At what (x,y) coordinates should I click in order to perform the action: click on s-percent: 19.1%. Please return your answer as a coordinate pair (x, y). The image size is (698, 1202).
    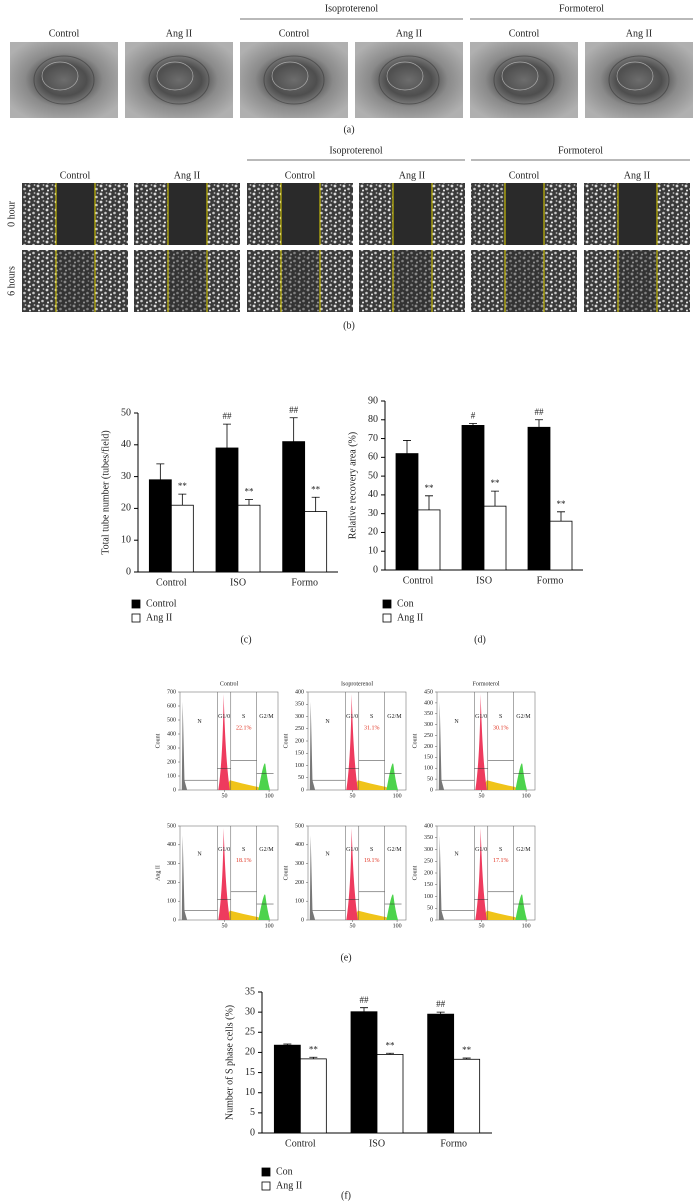
    Looking at the image, I should click on (372, 861).